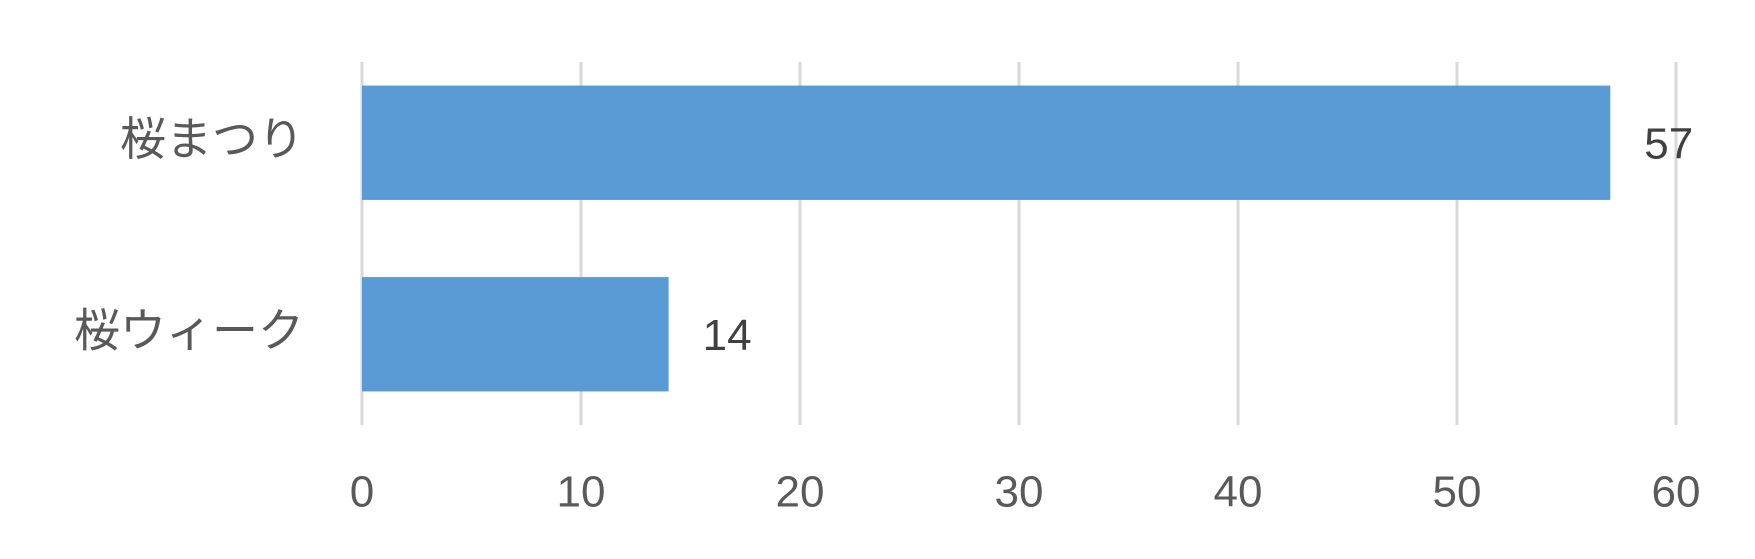 This screenshot has height=559, width=1755. I want to click on x-tick-label: 0, so click(362, 492).